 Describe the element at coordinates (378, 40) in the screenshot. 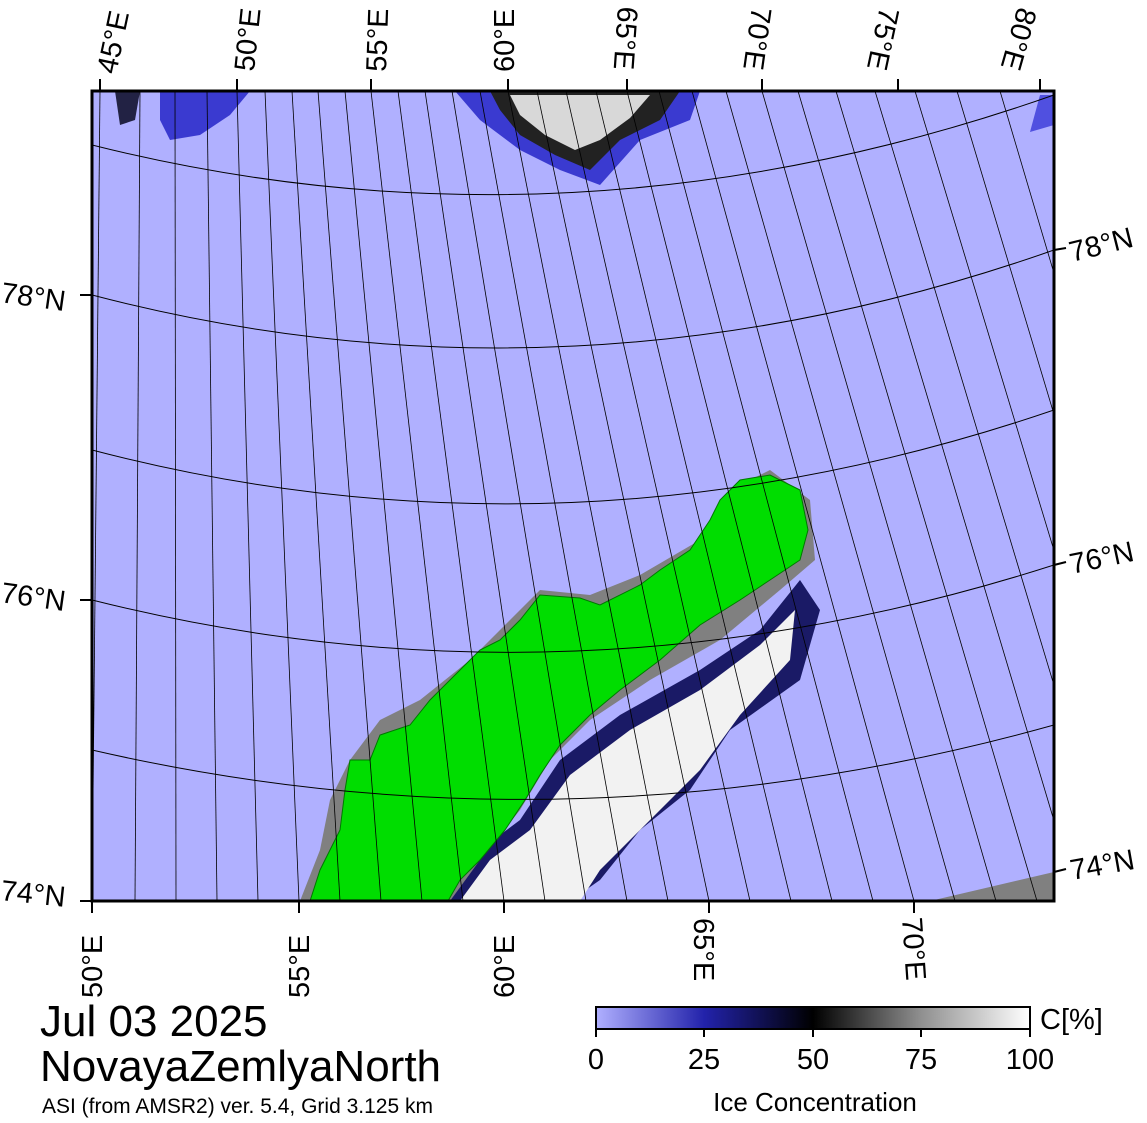

I see `top-lon-label: 55°E` at that location.